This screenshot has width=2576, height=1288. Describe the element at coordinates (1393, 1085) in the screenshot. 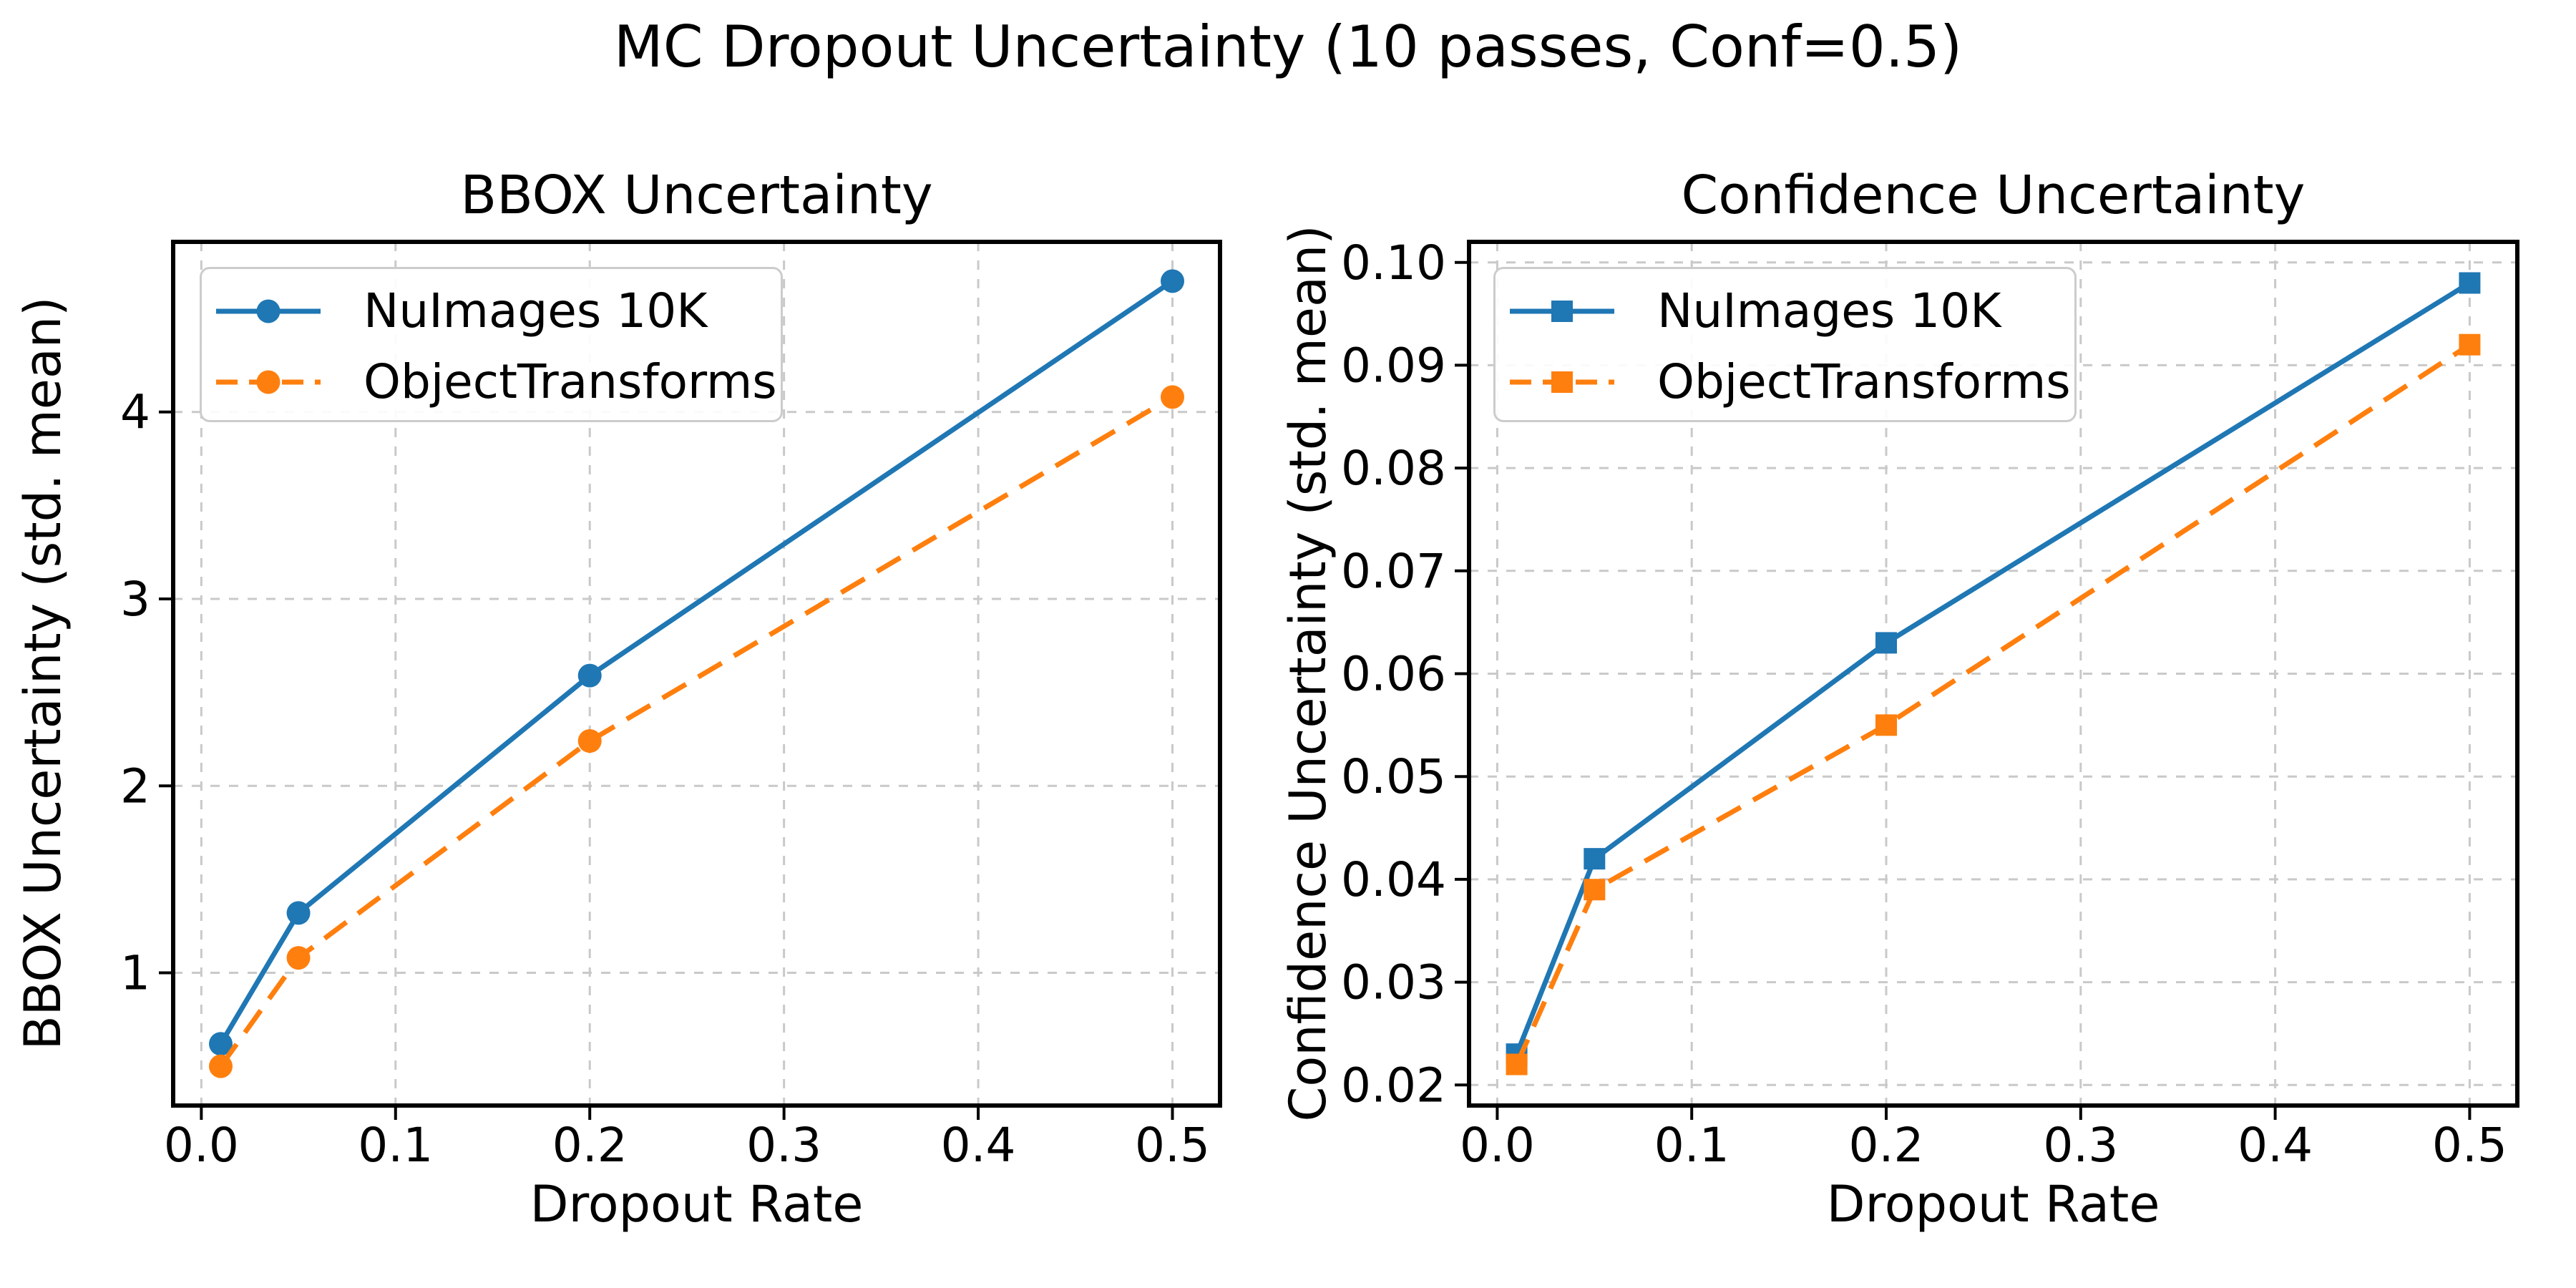

I see `y-tick-label: 0.02` at that location.